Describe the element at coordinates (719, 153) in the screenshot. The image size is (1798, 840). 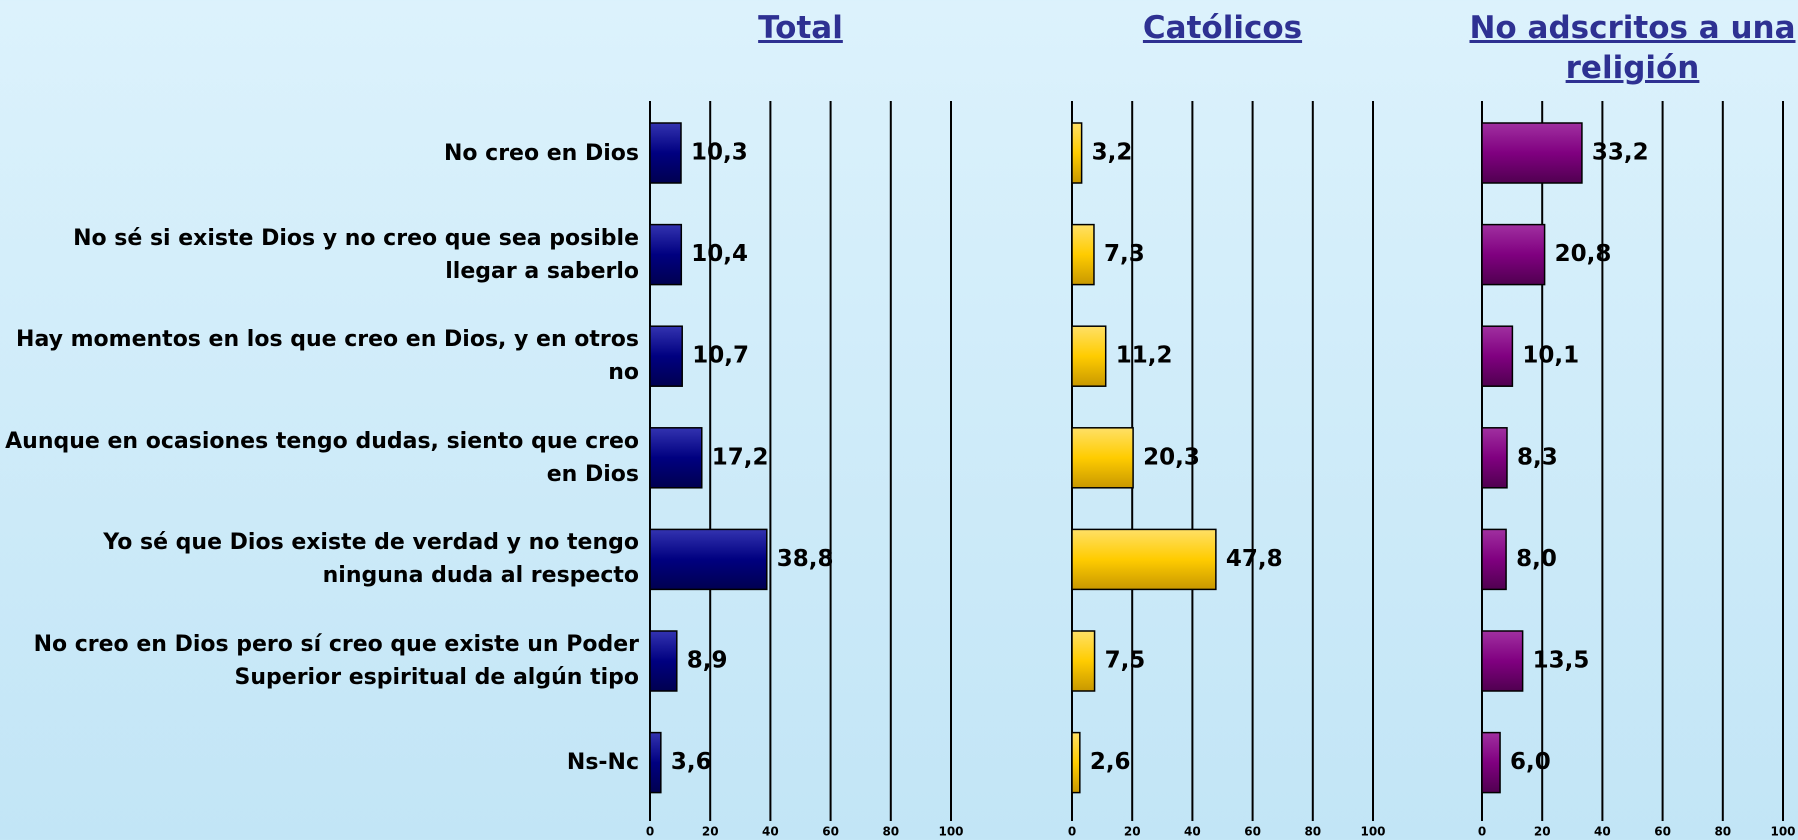
I see `value-label: 10,3` at that location.